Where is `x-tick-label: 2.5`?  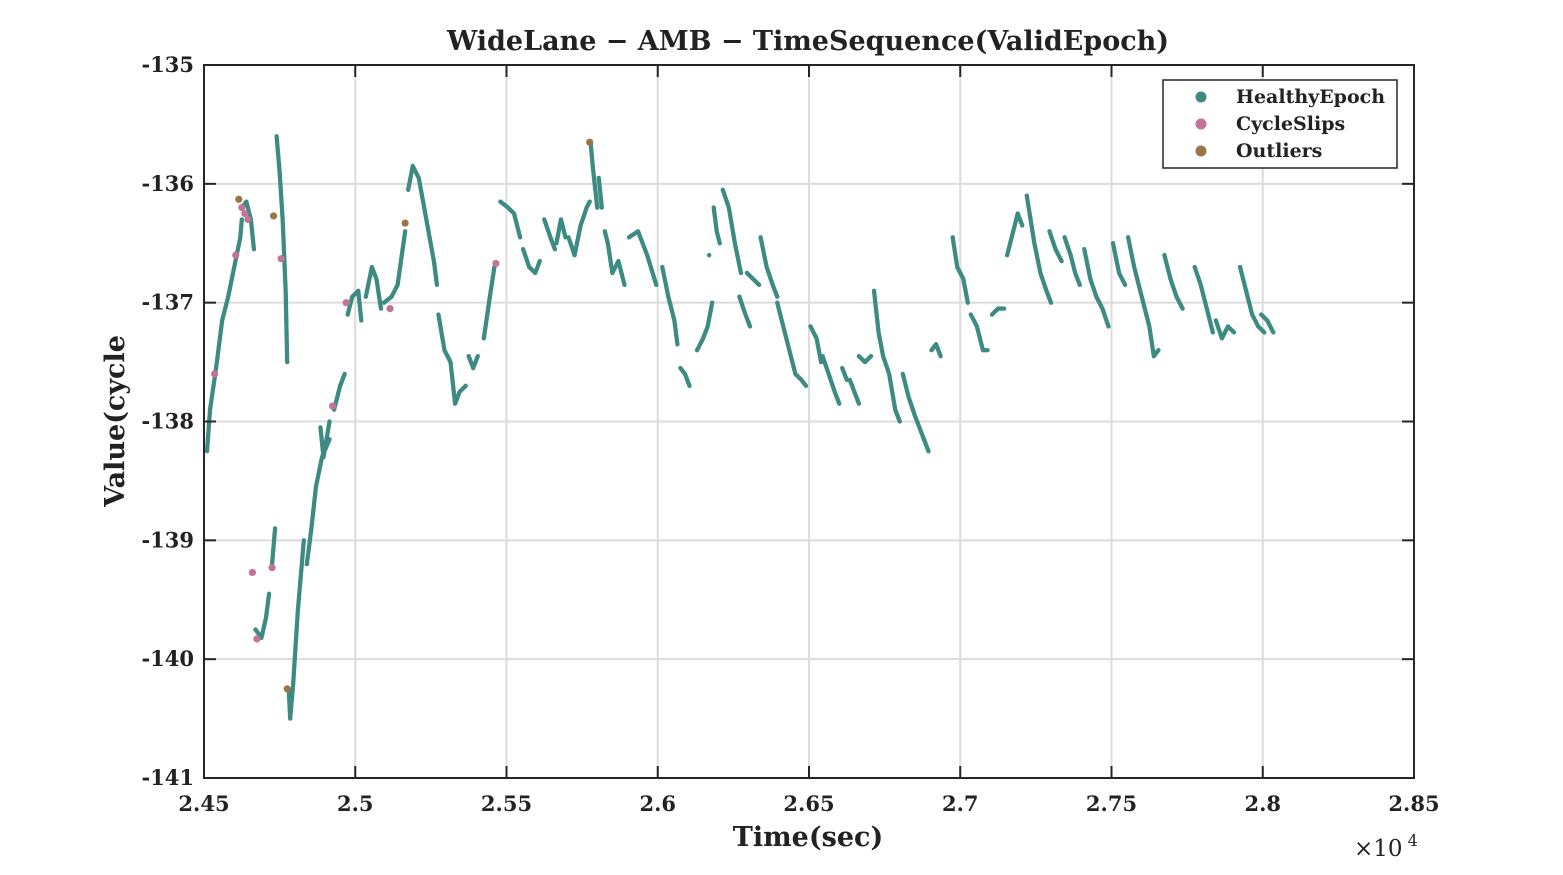
x-tick-label: 2.5 is located at coordinates (355, 803).